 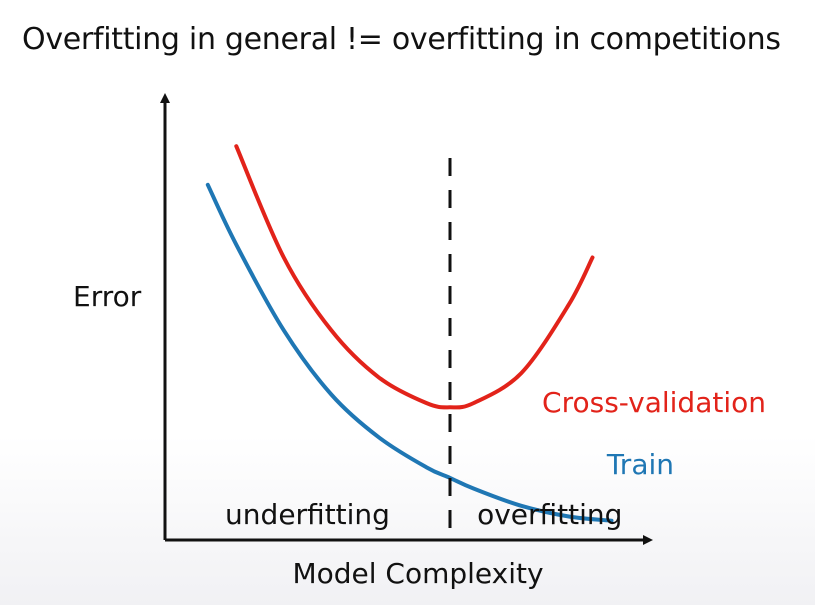 I want to click on series-label-train: Train, so click(x=640, y=464).